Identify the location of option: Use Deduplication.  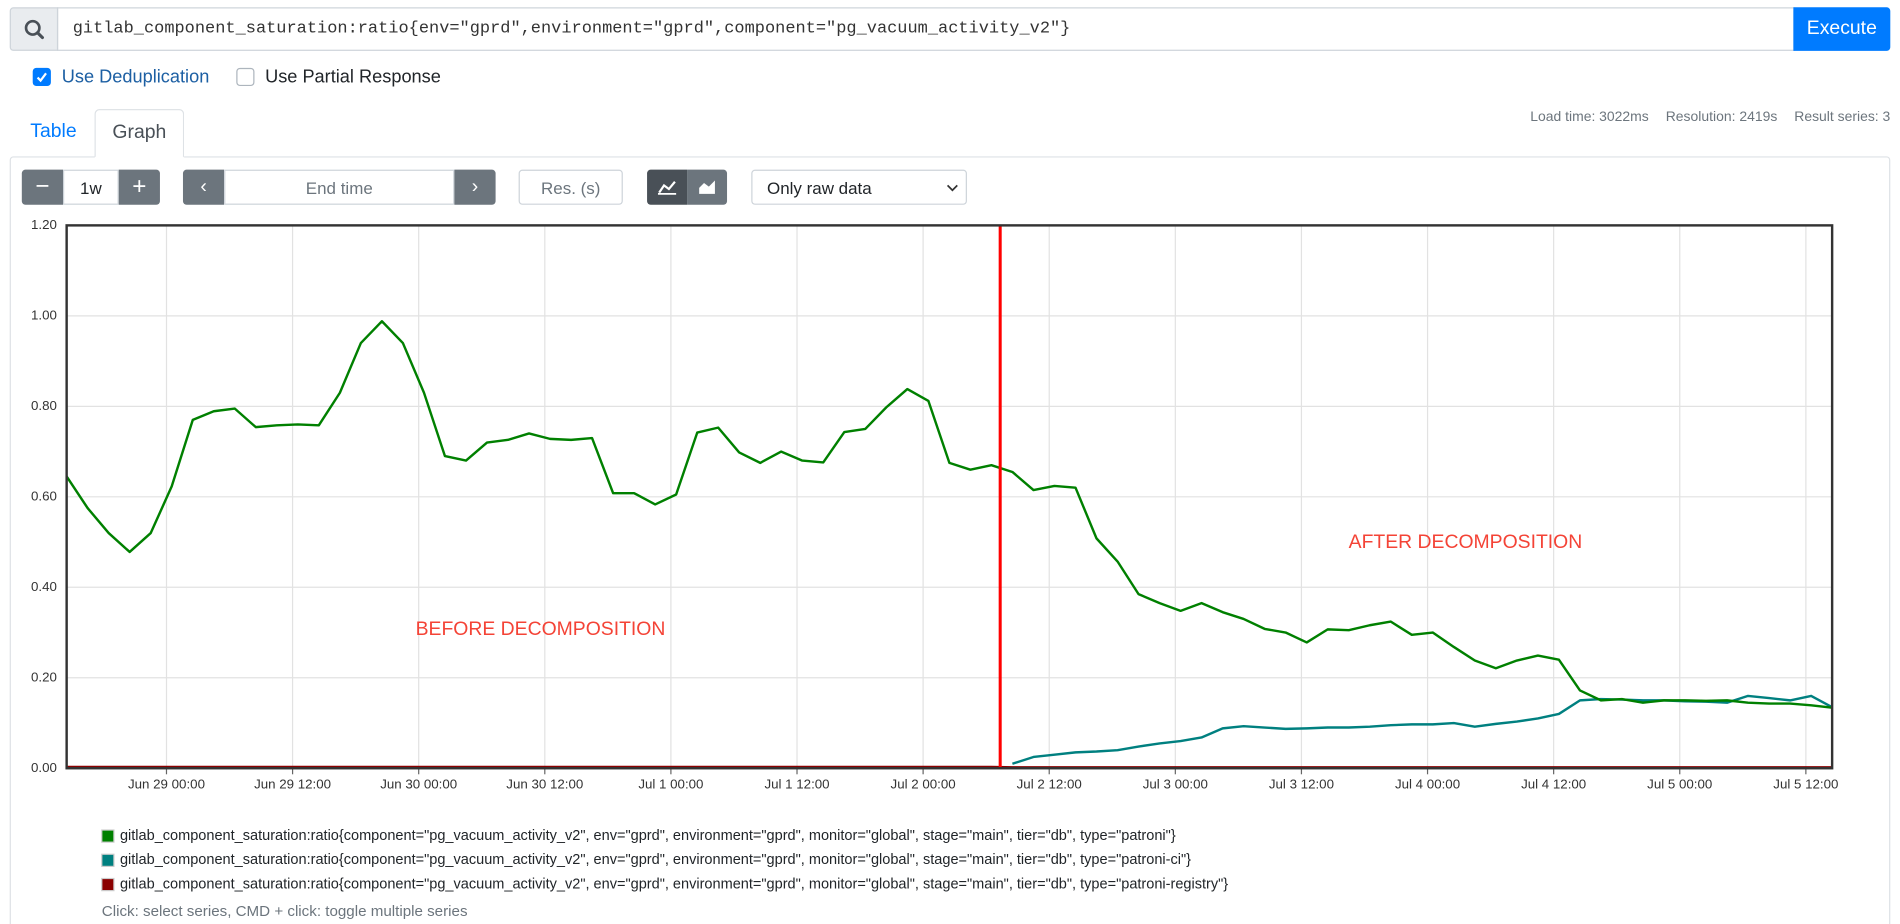
(121, 76).